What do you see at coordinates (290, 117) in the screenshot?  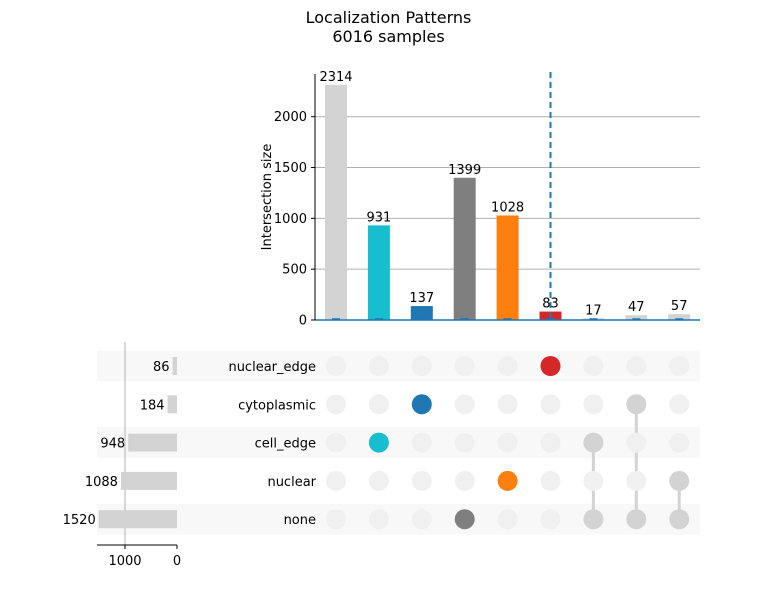 I see `y-tick-label: 2000` at bounding box center [290, 117].